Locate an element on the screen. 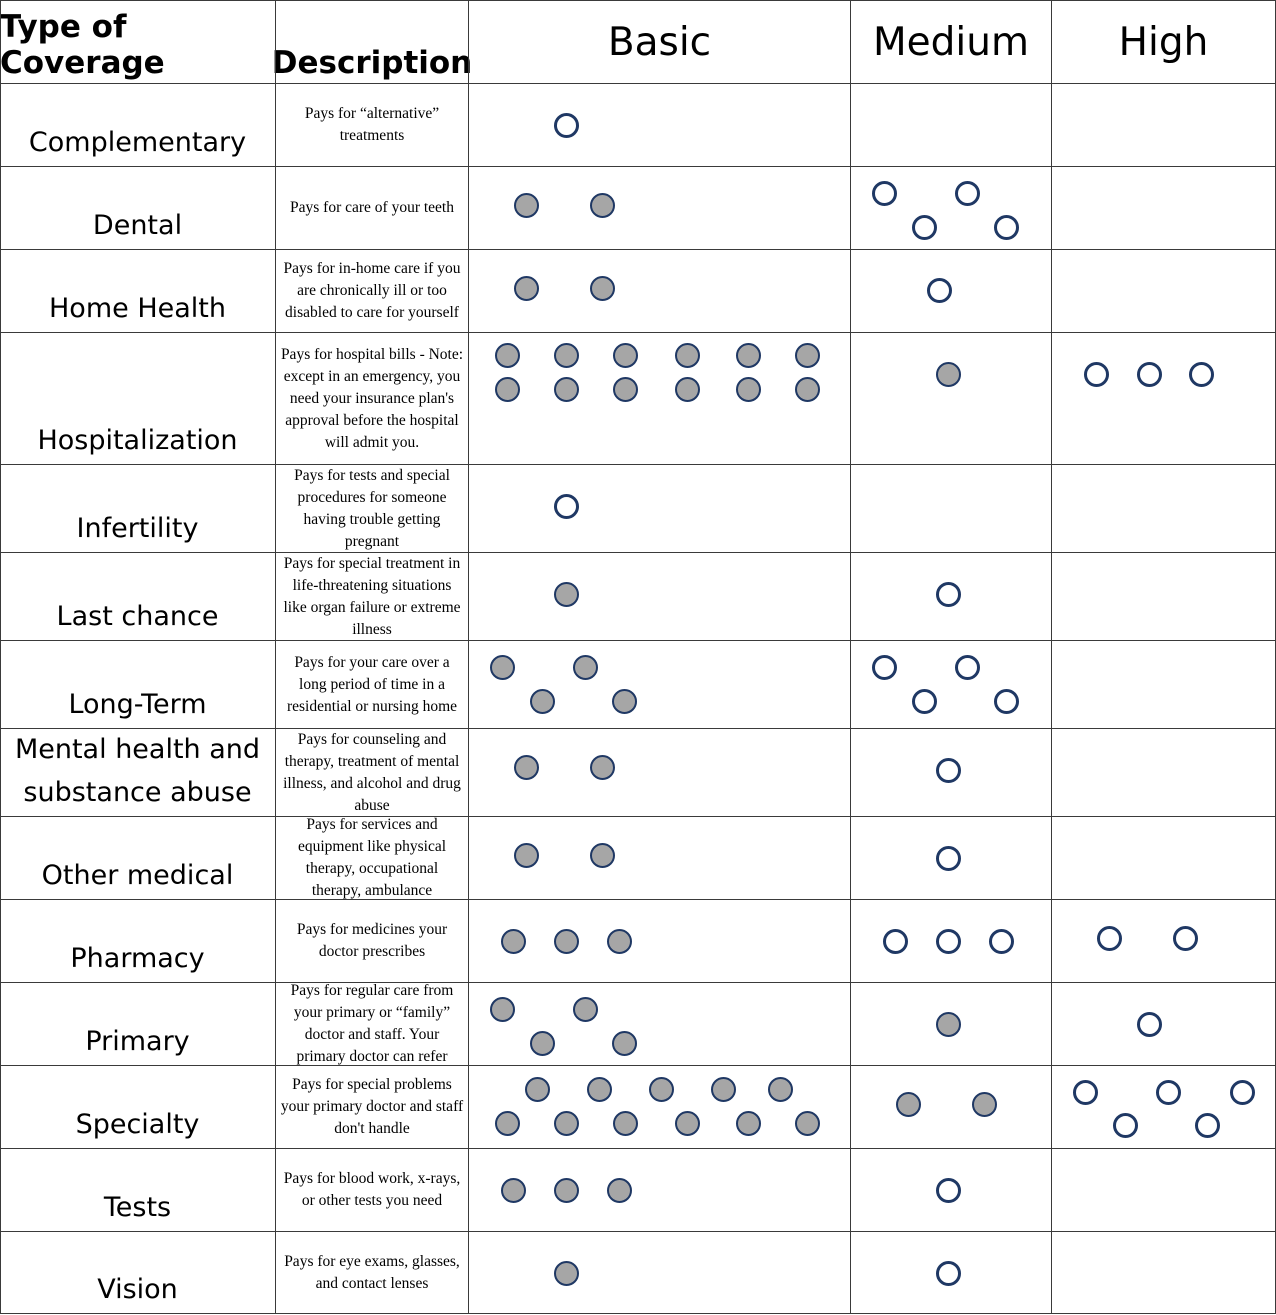 The height and width of the screenshot is (1315, 1276). coverage-type-pharmacy: Pharmacy is located at coordinates (137, 958).